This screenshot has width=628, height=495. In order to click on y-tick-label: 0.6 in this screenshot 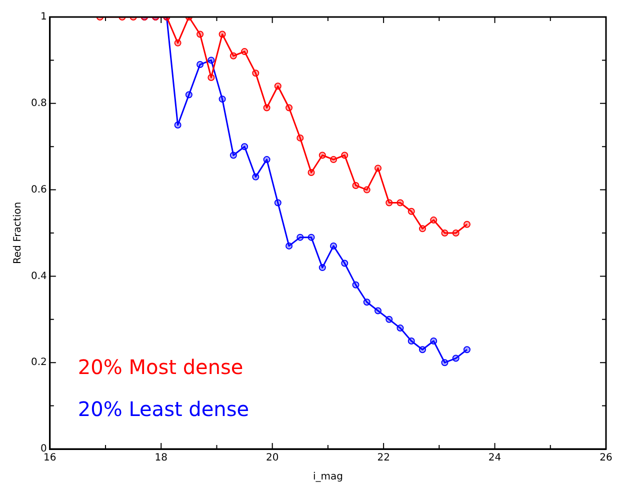, I will do `click(38, 190)`.